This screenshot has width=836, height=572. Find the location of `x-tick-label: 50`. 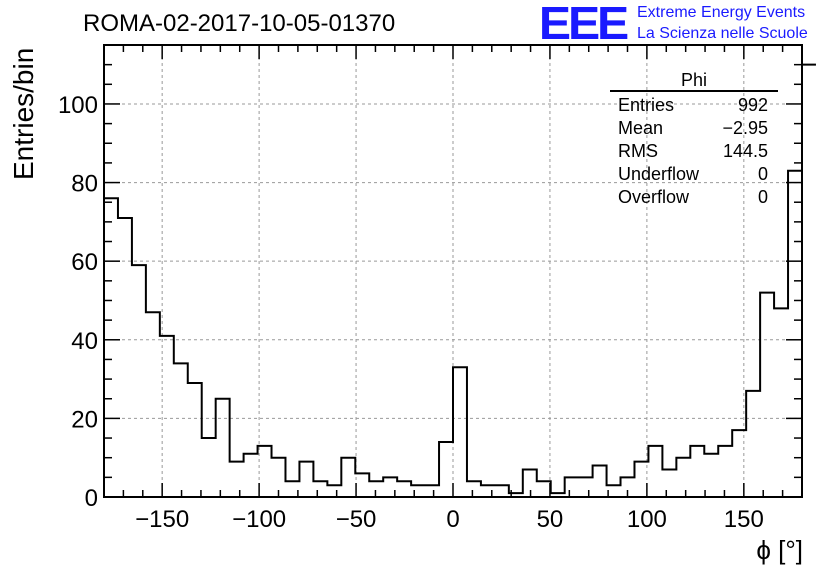

x-tick-label: 50 is located at coordinates (550, 519).